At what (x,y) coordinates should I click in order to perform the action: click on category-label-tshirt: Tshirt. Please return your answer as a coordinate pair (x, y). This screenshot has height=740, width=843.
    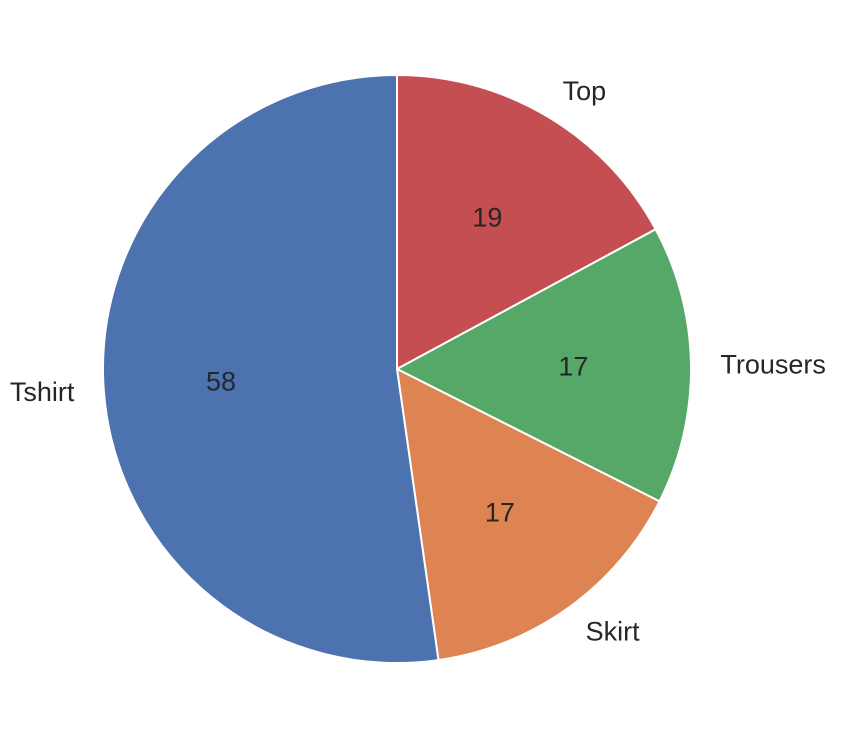
    Looking at the image, I should click on (42, 392).